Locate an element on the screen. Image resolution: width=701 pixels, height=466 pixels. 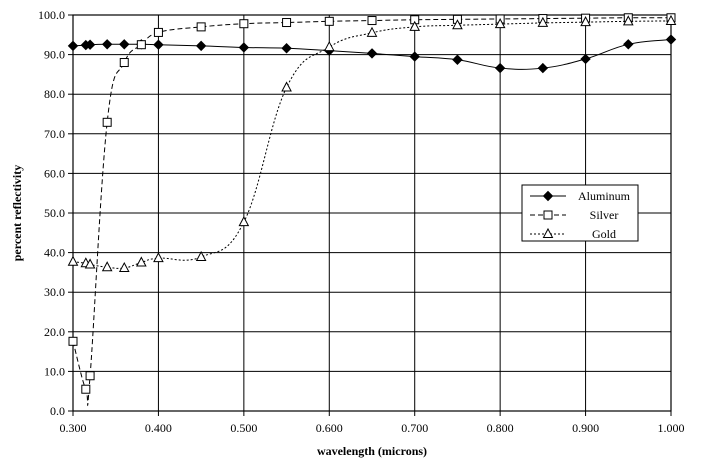
x-tick-labels: 0.300 0.400 0.500 0.600 0.700 0.800 0.900 1.000 is located at coordinates (372, 428).